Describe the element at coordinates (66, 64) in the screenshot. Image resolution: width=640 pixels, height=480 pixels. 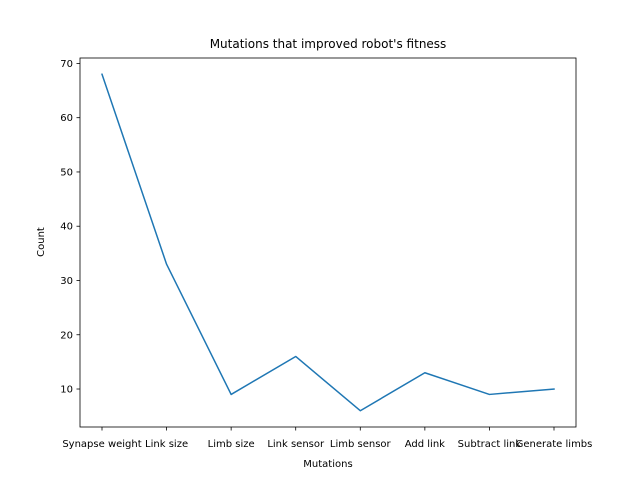
I see `y-tick-label: 70` at that location.